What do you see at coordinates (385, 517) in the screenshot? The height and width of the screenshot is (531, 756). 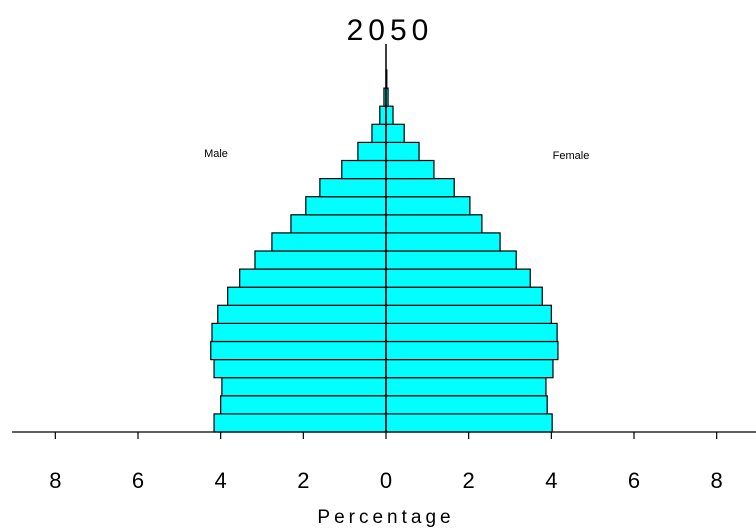 I see `x-axis-label: Percentage` at bounding box center [385, 517].